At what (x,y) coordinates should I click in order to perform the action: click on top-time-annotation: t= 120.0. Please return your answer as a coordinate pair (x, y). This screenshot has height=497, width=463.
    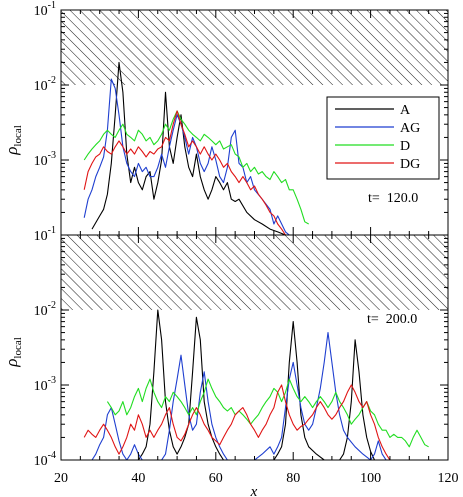
    Looking at the image, I should click on (393, 198).